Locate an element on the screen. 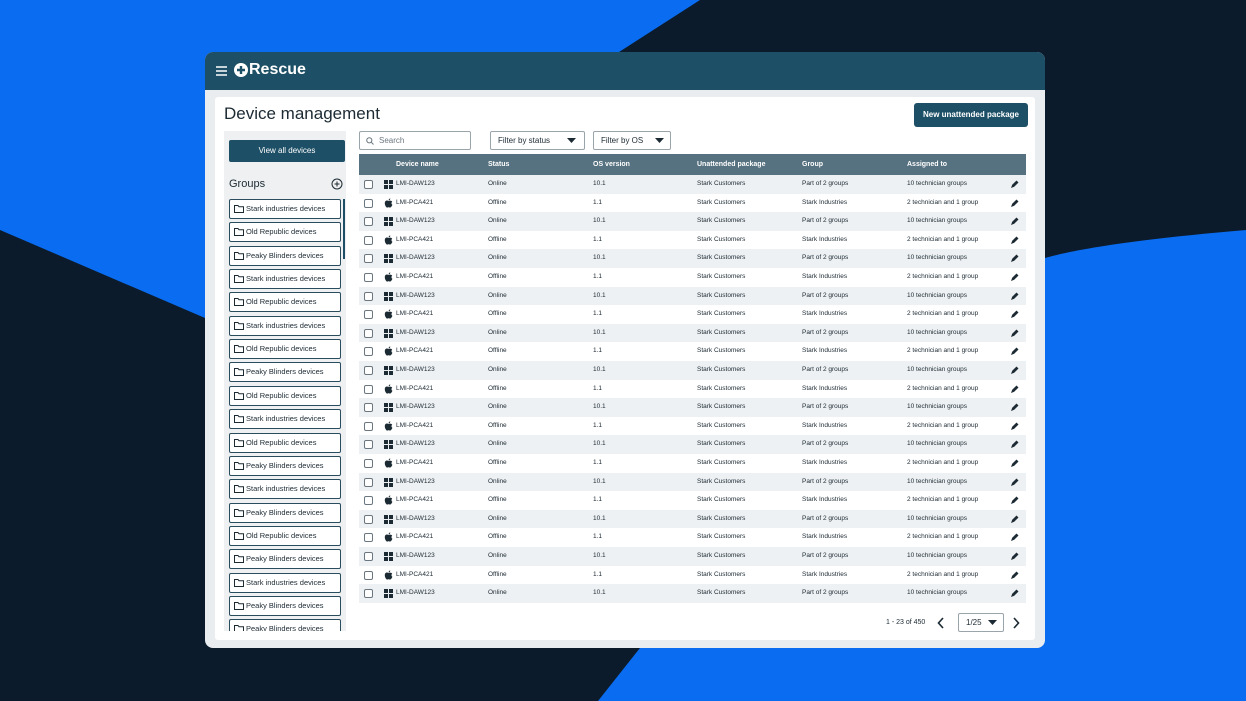 The height and width of the screenshot is (701, 1246). status-filter: Filter by status is located at coordinates (537, 140).